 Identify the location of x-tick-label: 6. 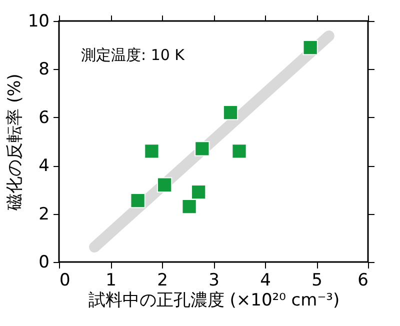
(363, 280).